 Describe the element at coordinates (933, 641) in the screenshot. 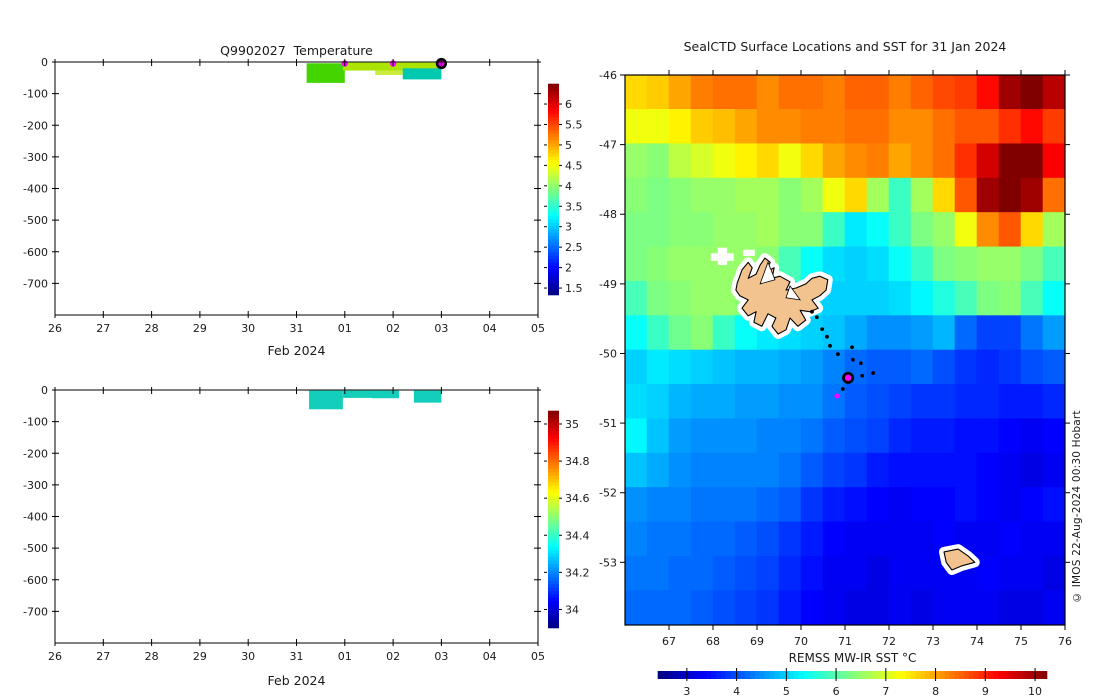

I see `svg-text: 73` at that location.